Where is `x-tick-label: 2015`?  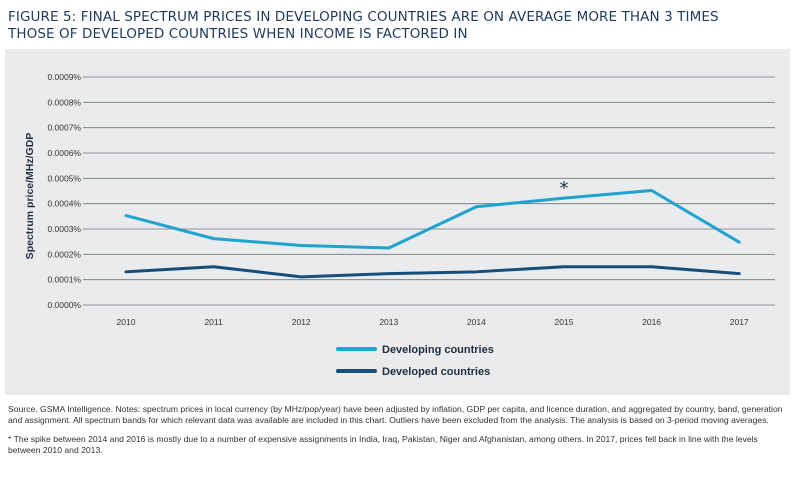
x-tick-label: 2015 is located at coordinates (564, 322).